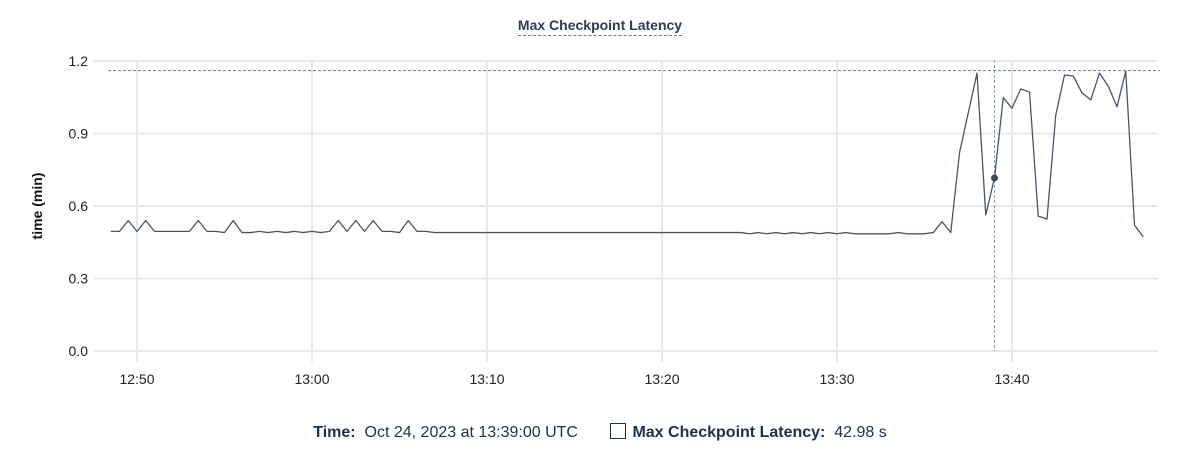 The width and height of the screenshot is (1200, 466). What do you see at coordinates (79, 61) in the screenshot?
I see `y-tick-label: 1.2` at bounding box center [79, 61].